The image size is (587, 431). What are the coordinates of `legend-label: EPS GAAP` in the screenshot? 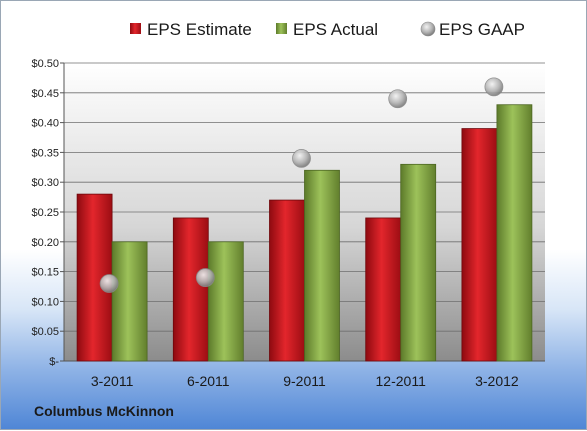 It's located at (482, 29).